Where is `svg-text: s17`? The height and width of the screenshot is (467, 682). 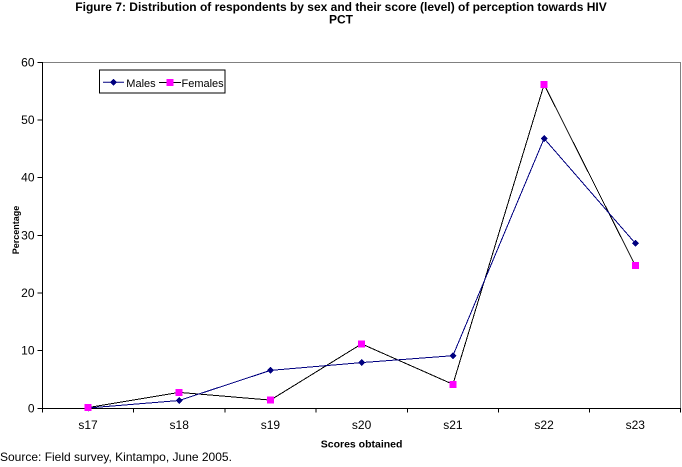
svg-text: s17 is located at coordinates (88, 425).